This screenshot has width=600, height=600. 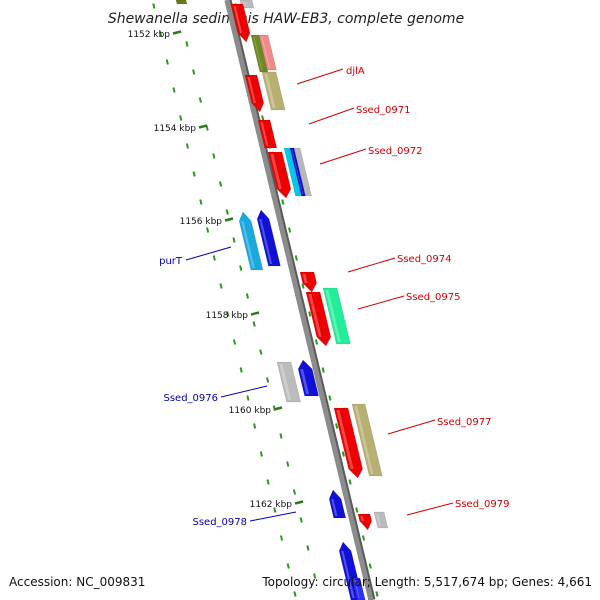 What do you see at coordinates (482, 504) in the screenshot?
I see `gene-label-ssed-0979: Ssed_0979` at bounding box center [482, 504].